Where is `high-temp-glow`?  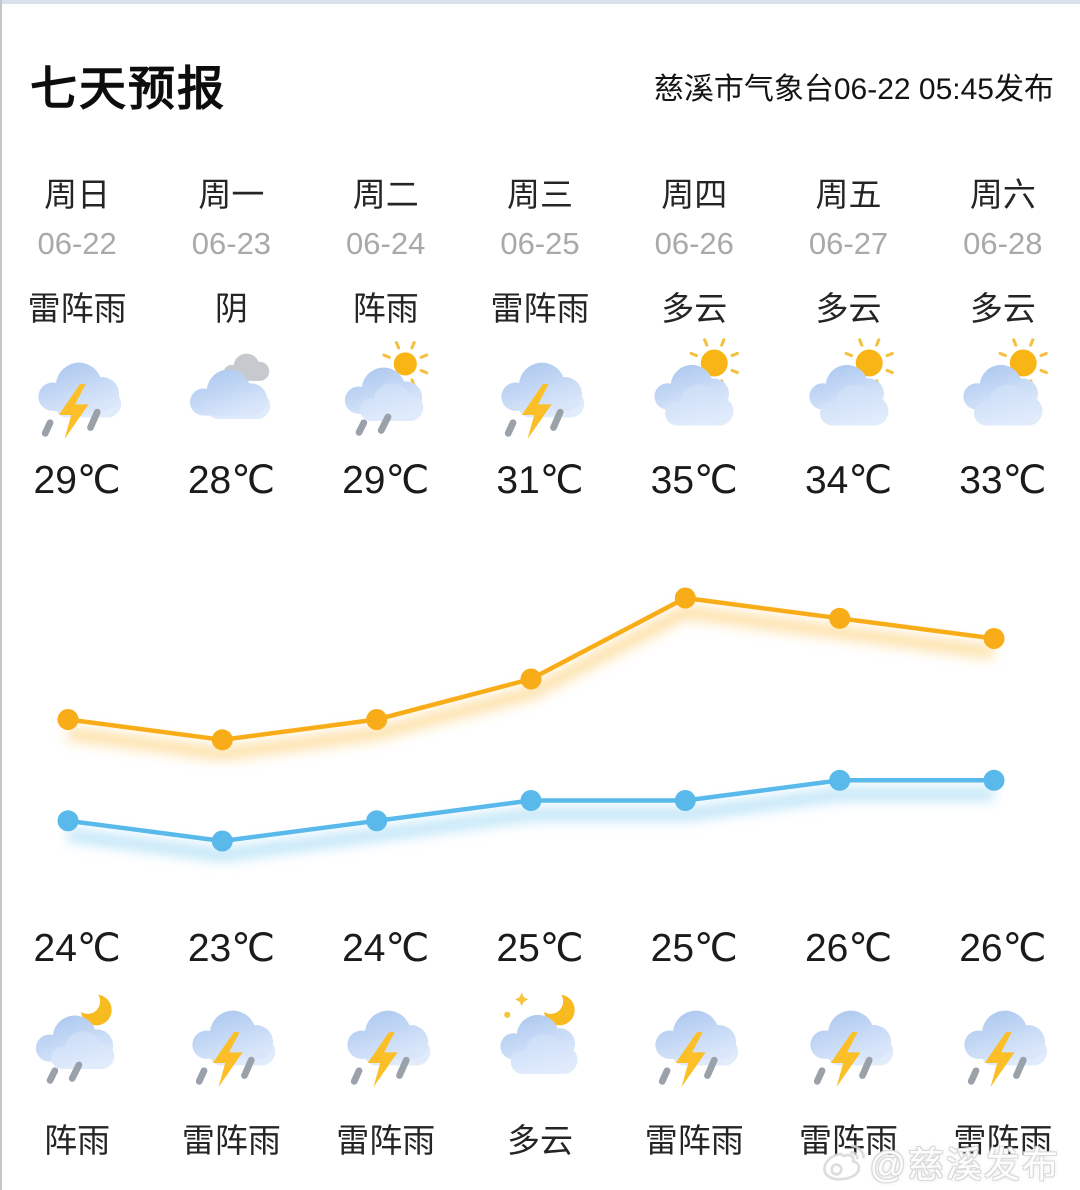 high-temp-glow is located at coordinates (531, 683).